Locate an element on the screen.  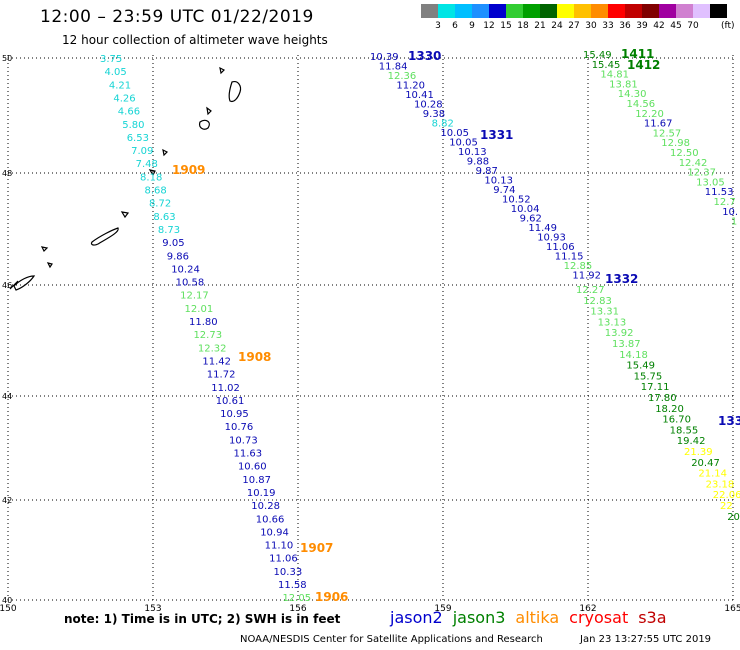
pass-number: 1330 is located at coordinates (424, 56).